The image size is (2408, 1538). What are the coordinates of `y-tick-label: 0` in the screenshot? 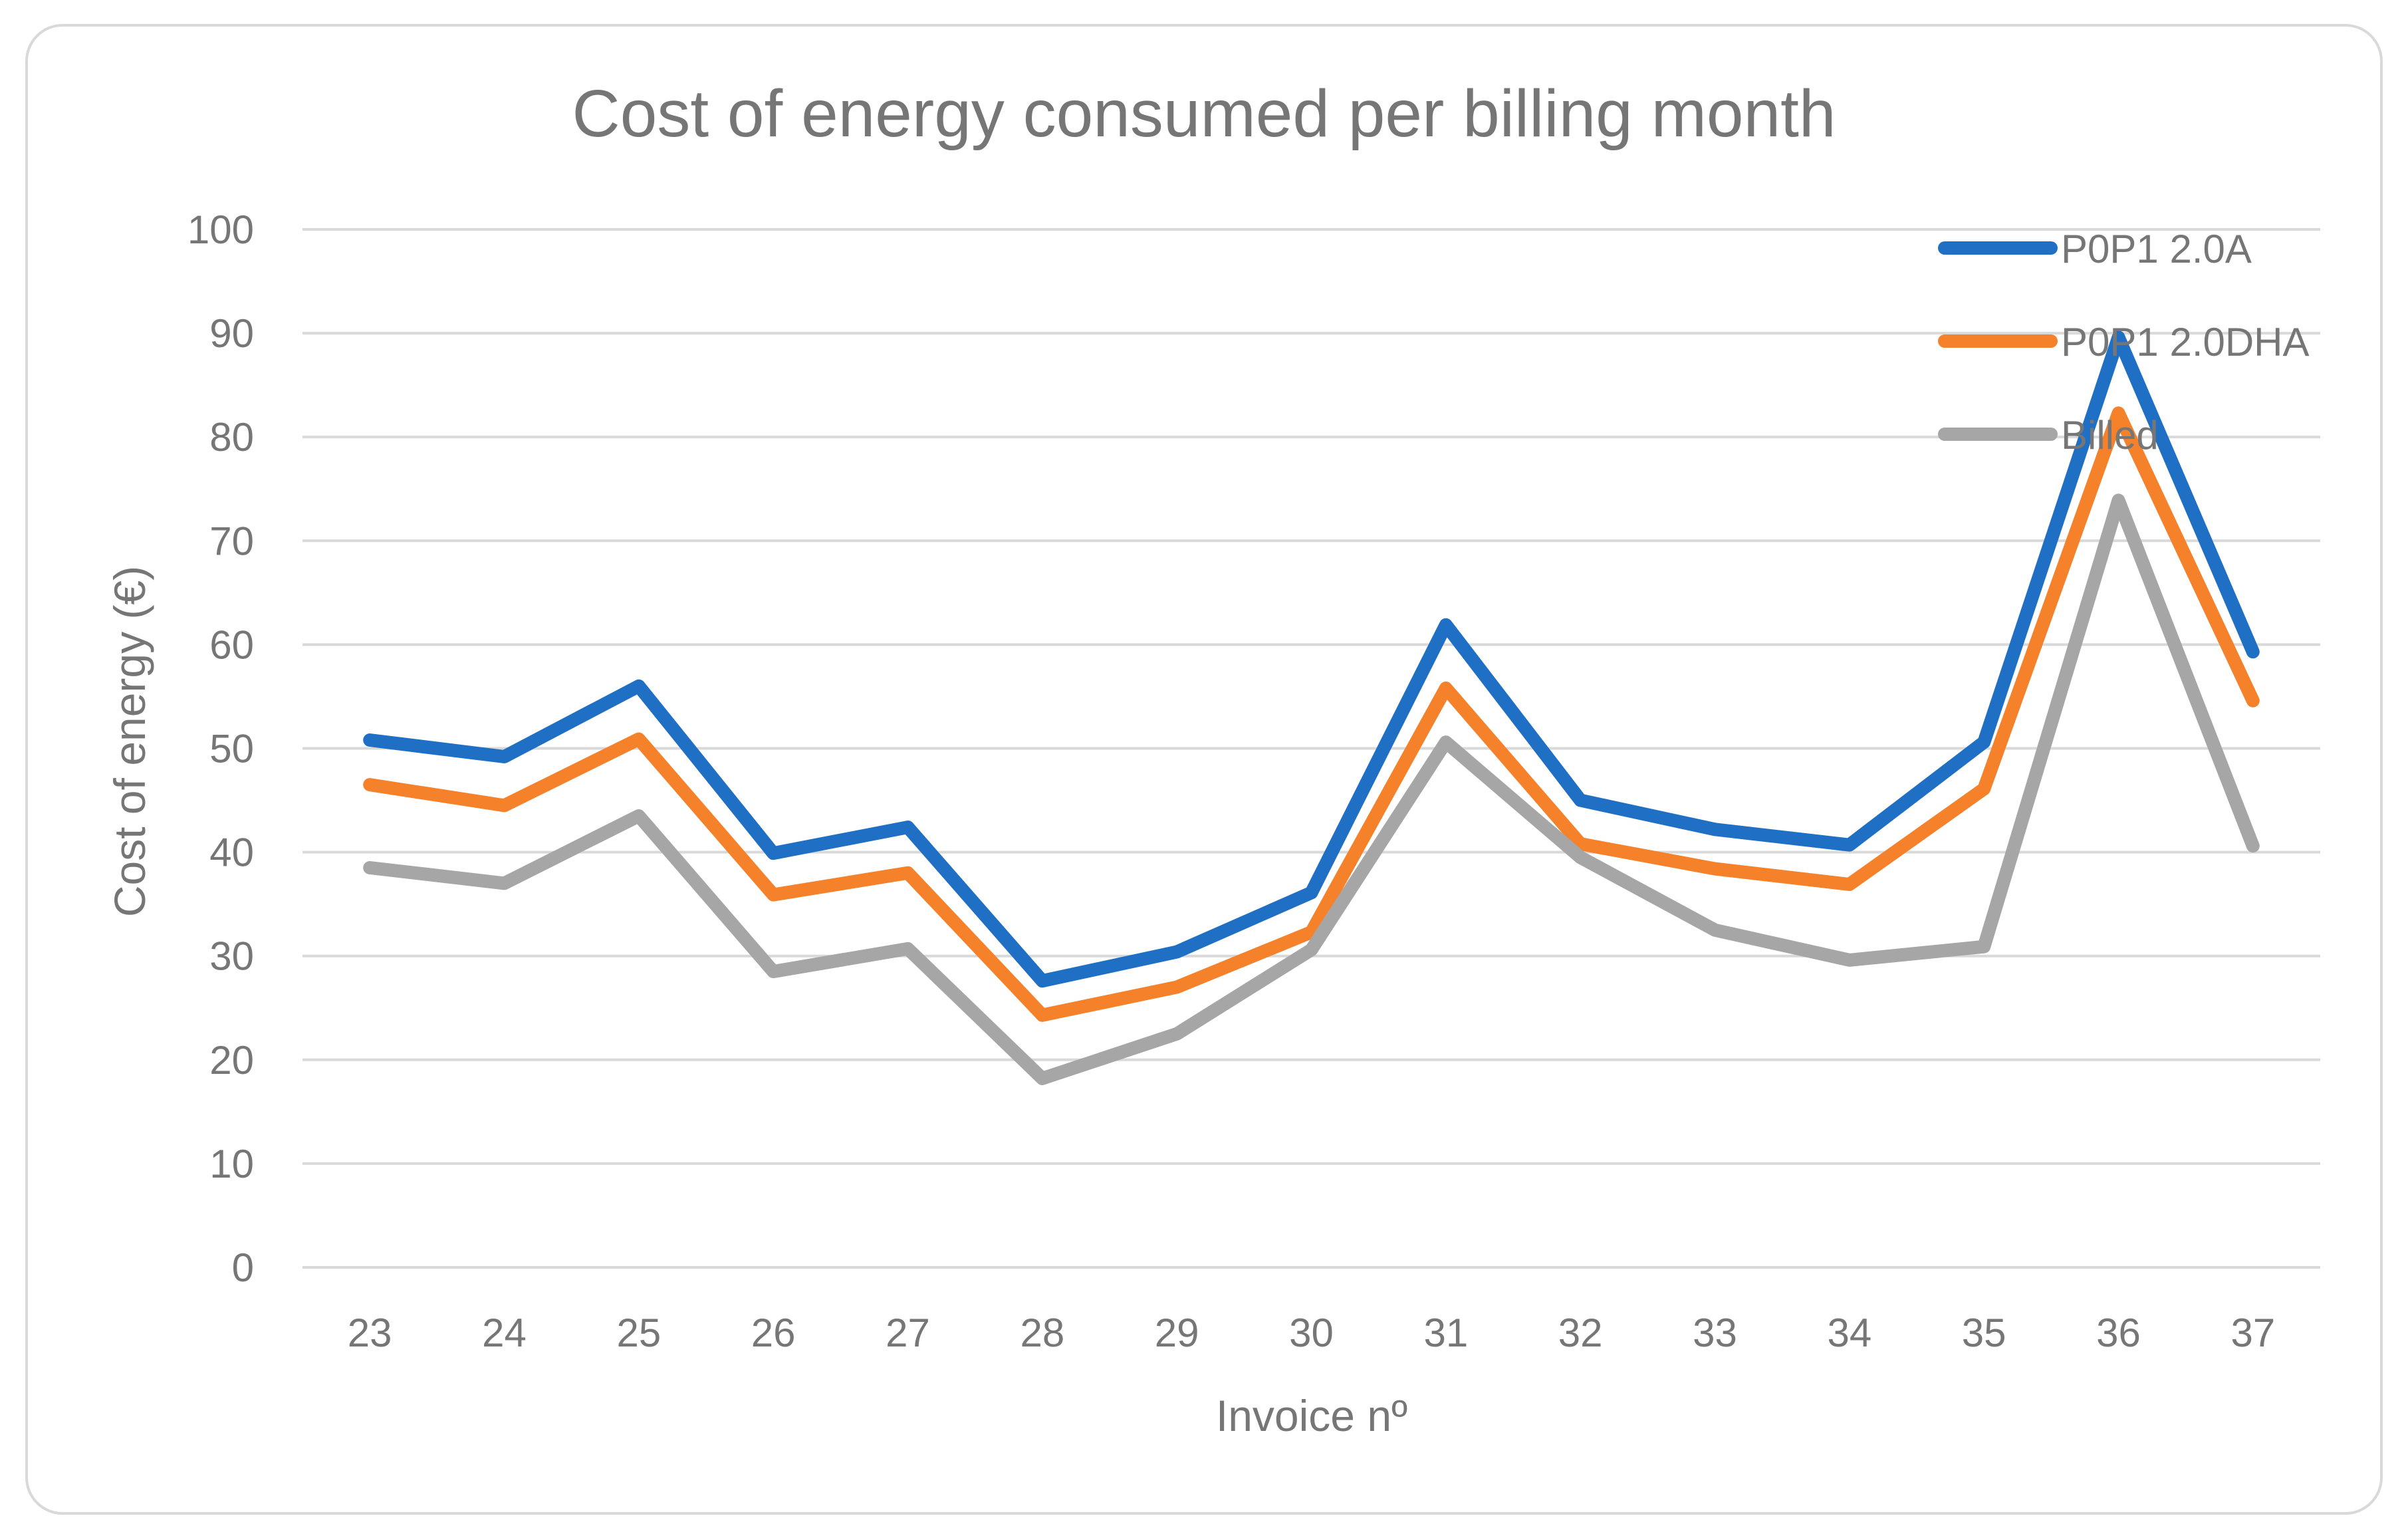 It's located at (243, 1267).